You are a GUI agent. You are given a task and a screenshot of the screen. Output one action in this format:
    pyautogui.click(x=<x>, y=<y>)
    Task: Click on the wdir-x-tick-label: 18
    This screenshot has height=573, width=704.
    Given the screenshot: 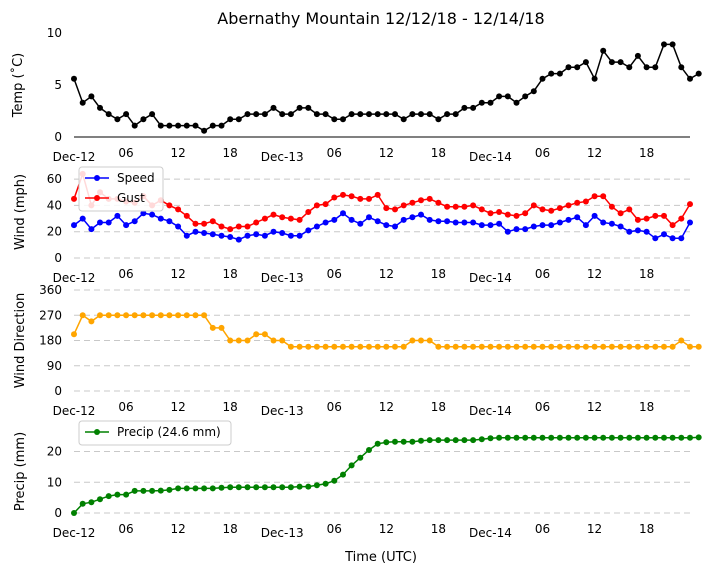 What is the action you would take?
    pyautogui.click(x=230, y=407)
    